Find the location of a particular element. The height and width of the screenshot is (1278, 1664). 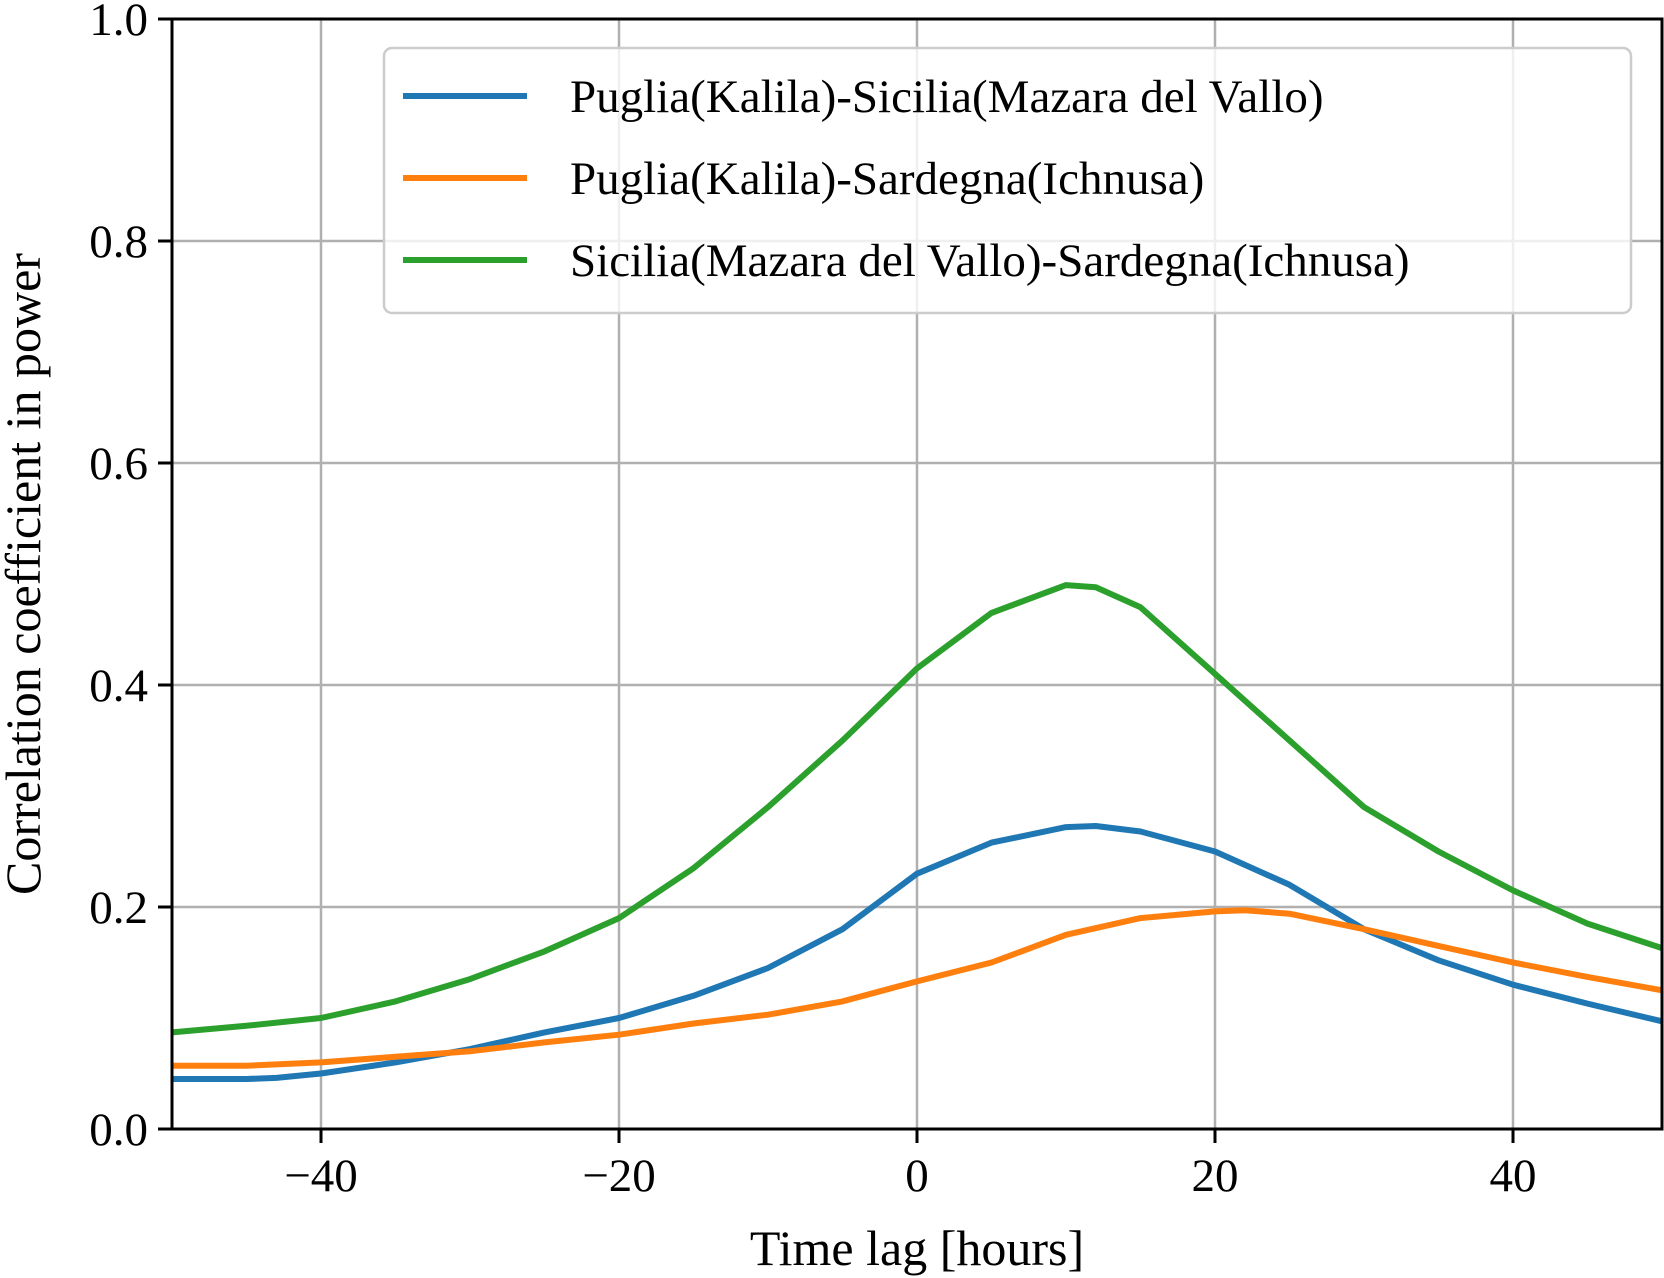

y-tick-label: 0.8 is located at coordinates (118, 242).